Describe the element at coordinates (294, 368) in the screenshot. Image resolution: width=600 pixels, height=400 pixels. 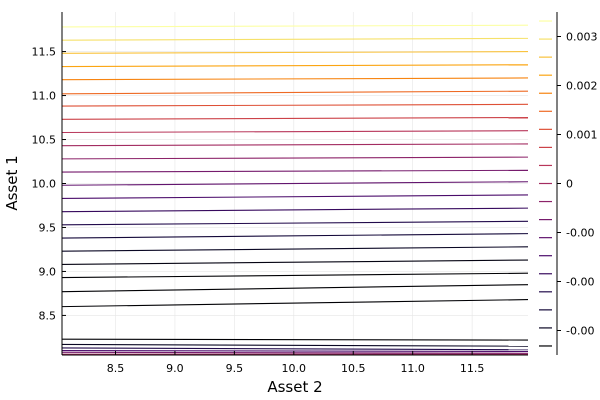
I see `x-tick-label: 10.0` at that location.